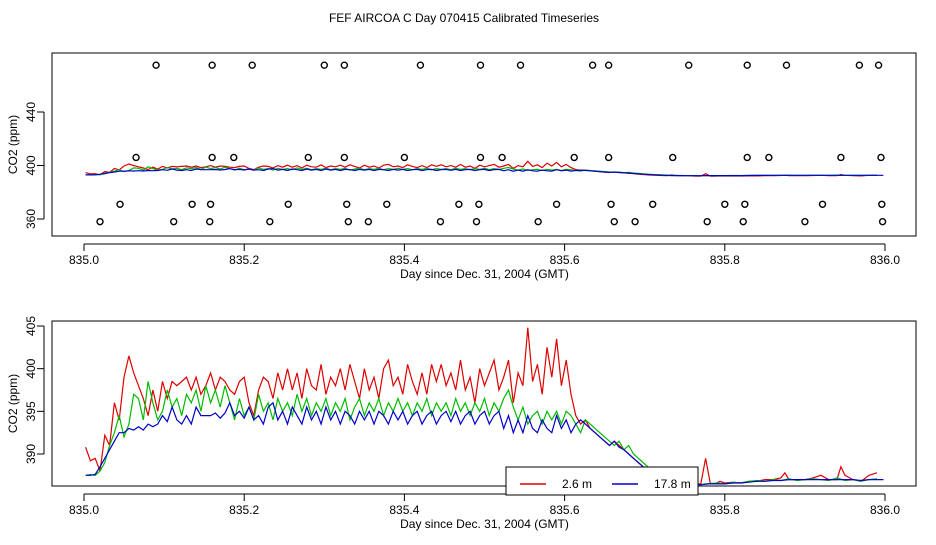  What do you see at coordinates (672, 484) in the screenshot?
I see `legend-label: 17.8 m` at bounding box center [672, 484].